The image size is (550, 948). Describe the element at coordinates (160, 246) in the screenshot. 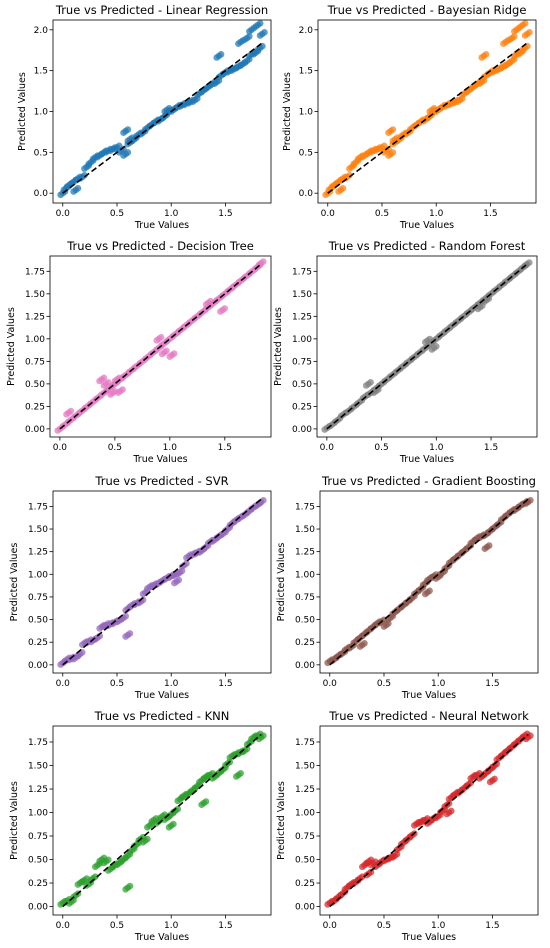

I see `chart-title: True vs Predicted - Decision Tree` at that location.